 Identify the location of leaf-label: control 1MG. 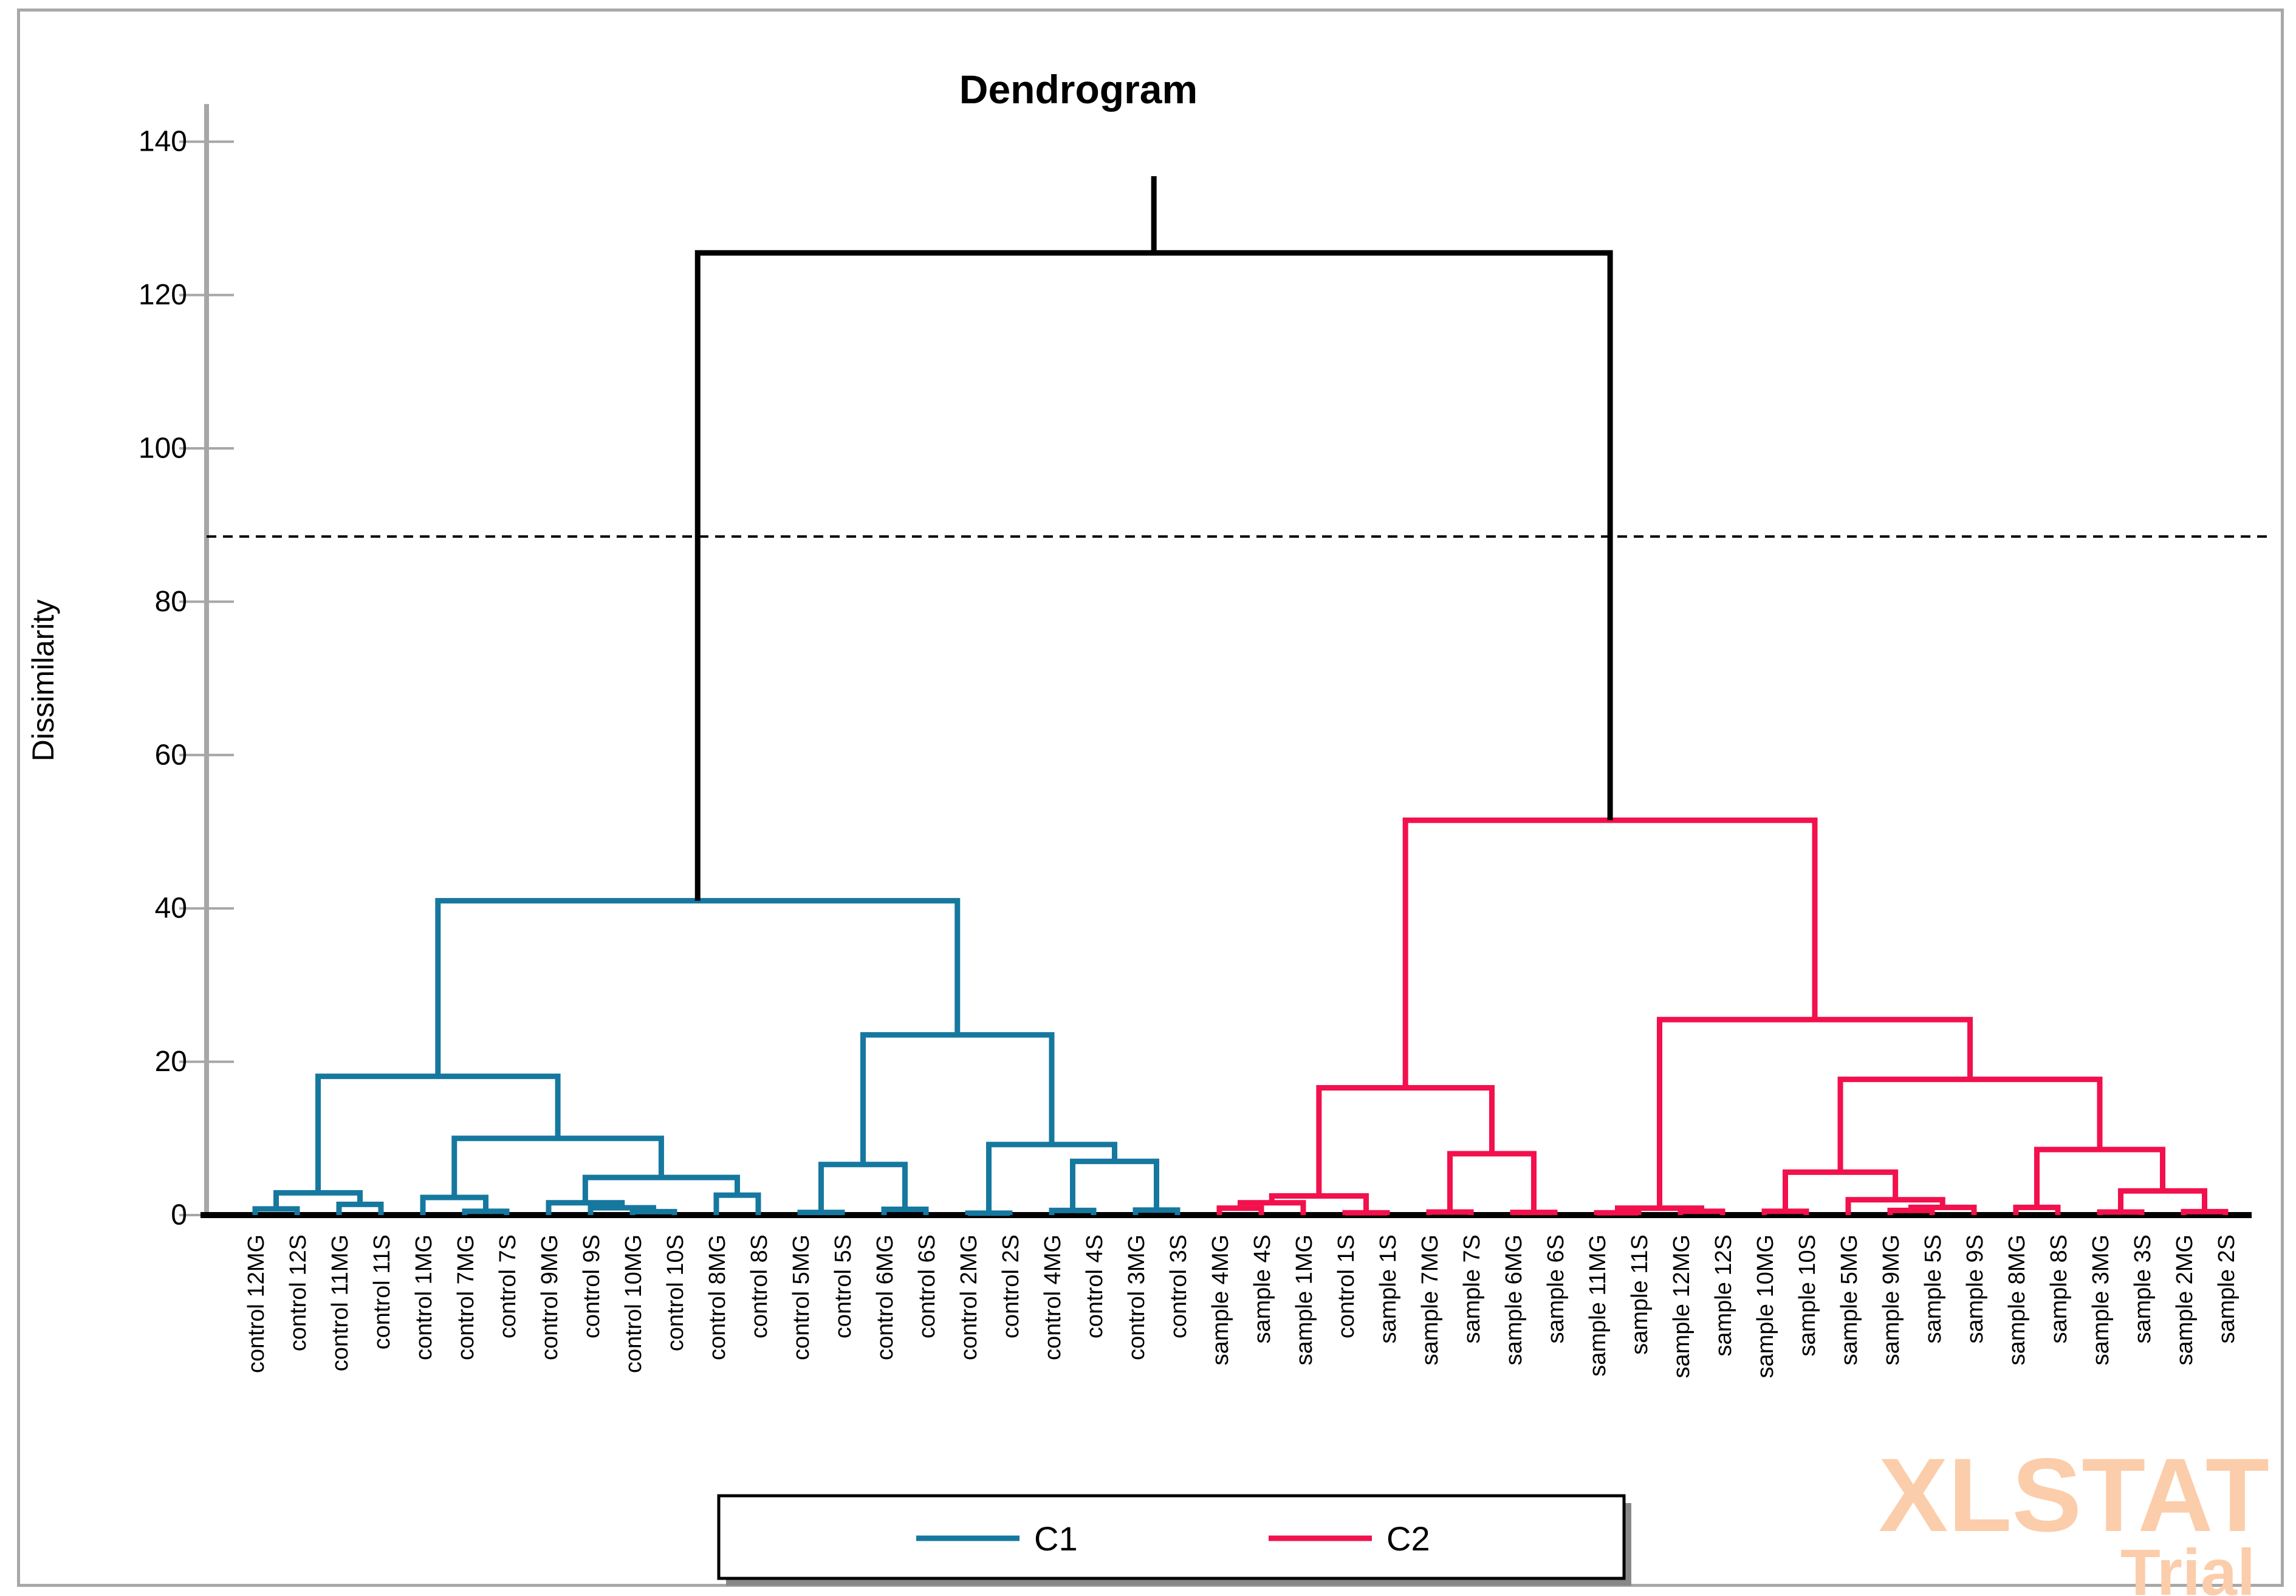
(424, 1298).